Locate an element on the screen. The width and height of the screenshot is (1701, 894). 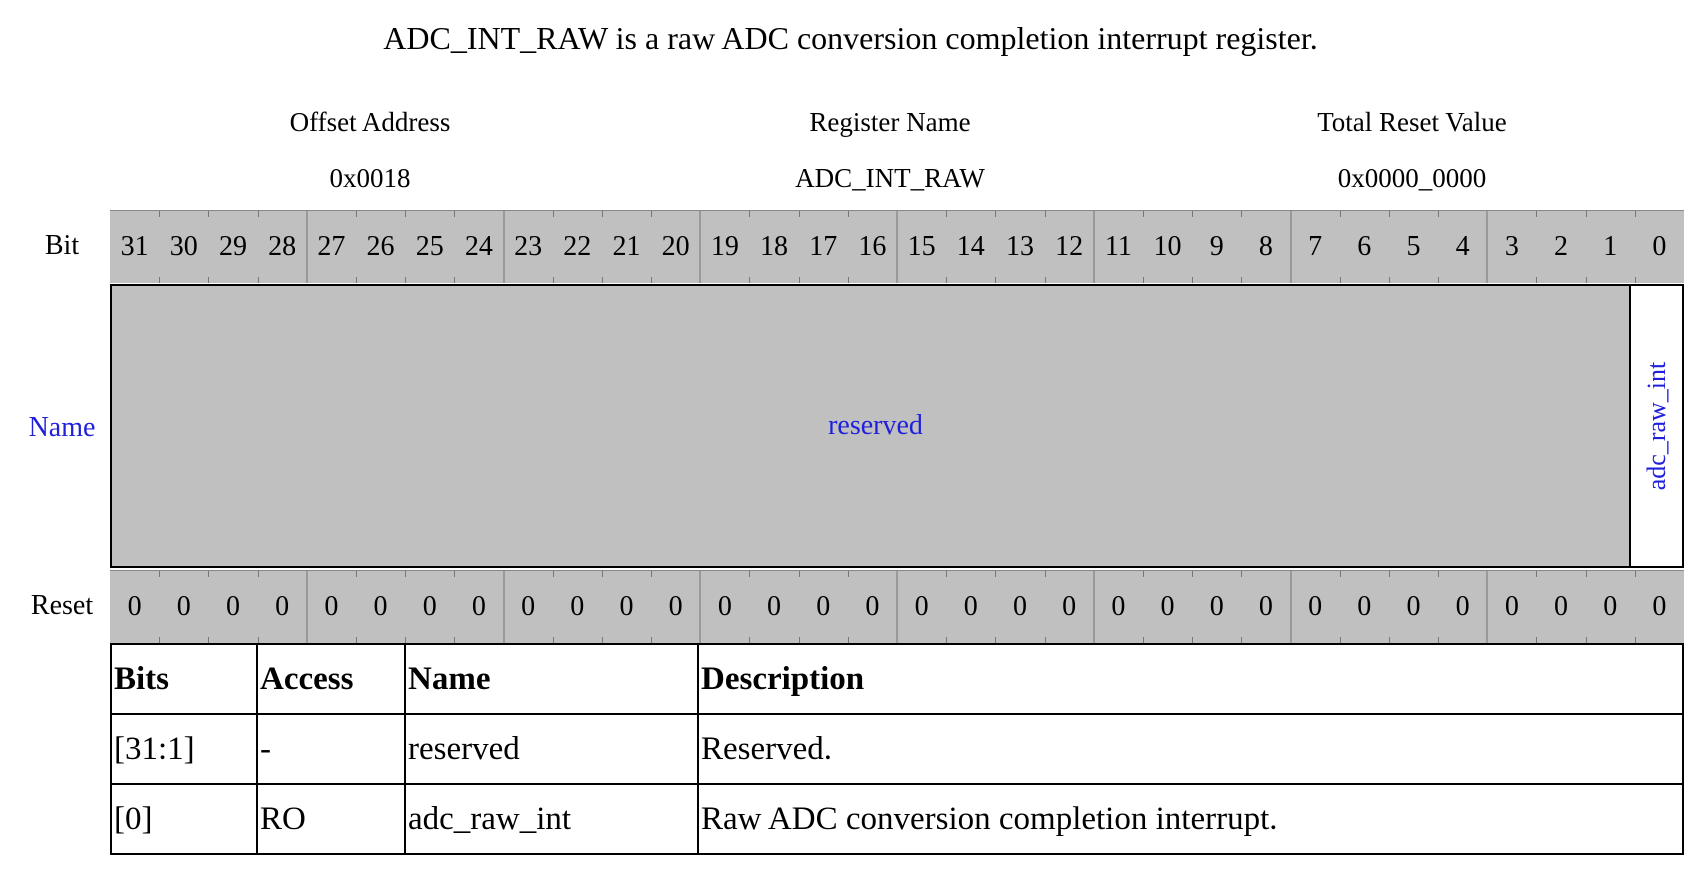
bit-number: 1 is located at coordinates (1610, 246).